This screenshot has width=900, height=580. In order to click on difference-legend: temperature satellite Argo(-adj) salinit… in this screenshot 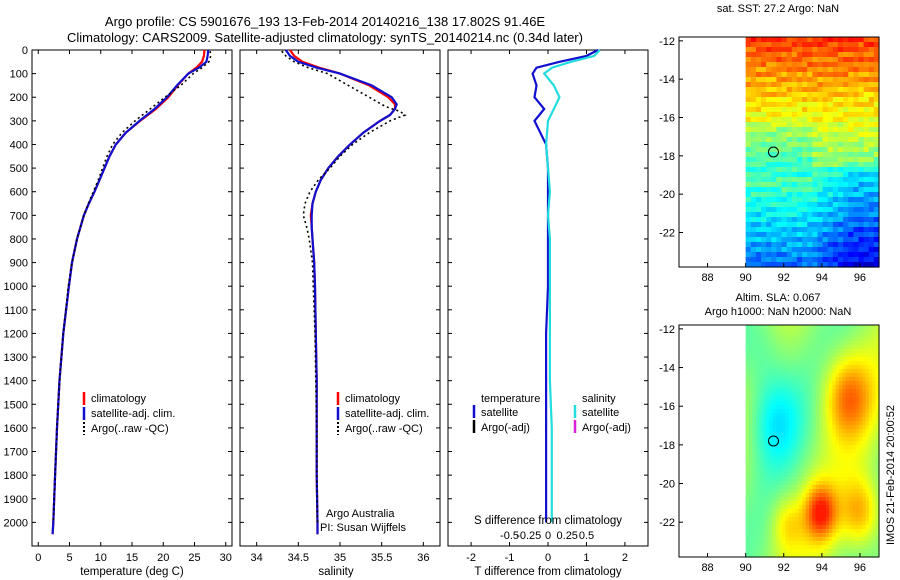, I will do `click(551, 413)`.